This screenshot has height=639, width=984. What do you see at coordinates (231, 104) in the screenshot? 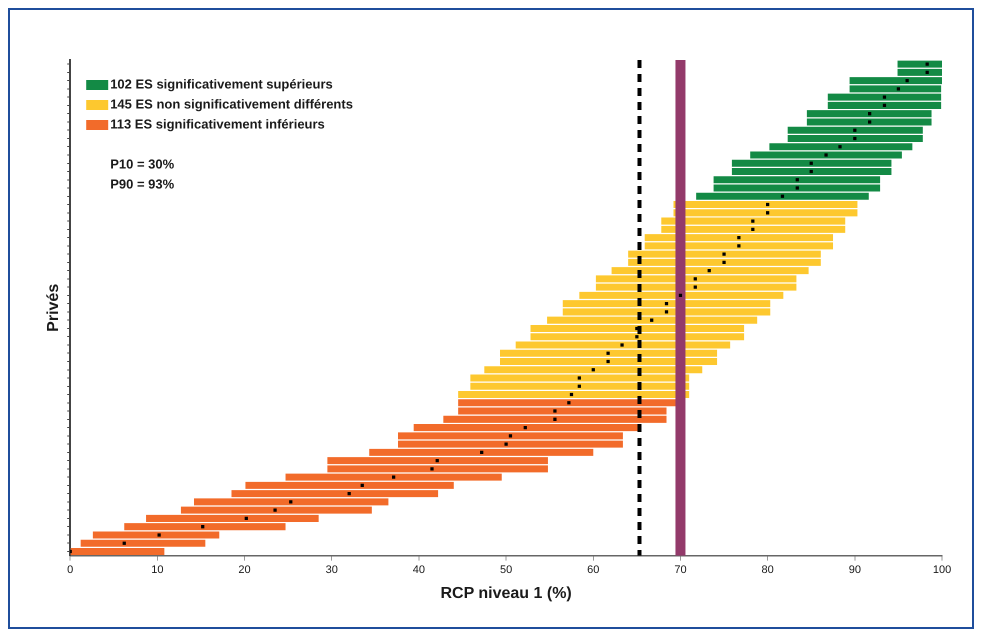
I see `legend-label: 145 ES non significativement différents` at bounding box center [231, 104].